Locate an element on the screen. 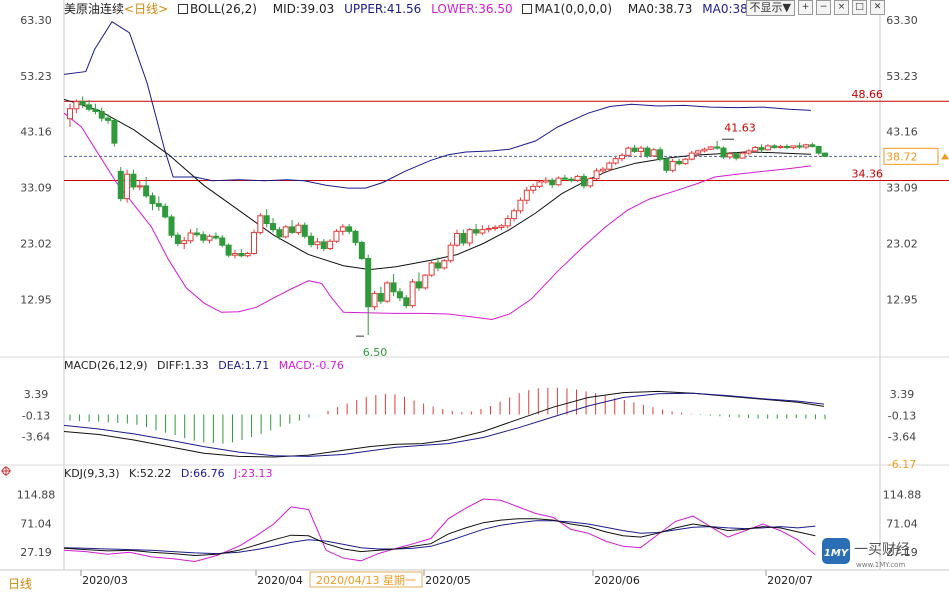 This screenshot has height=592, width=949. zoom-in-button: + is located at coordinates (805, 7).